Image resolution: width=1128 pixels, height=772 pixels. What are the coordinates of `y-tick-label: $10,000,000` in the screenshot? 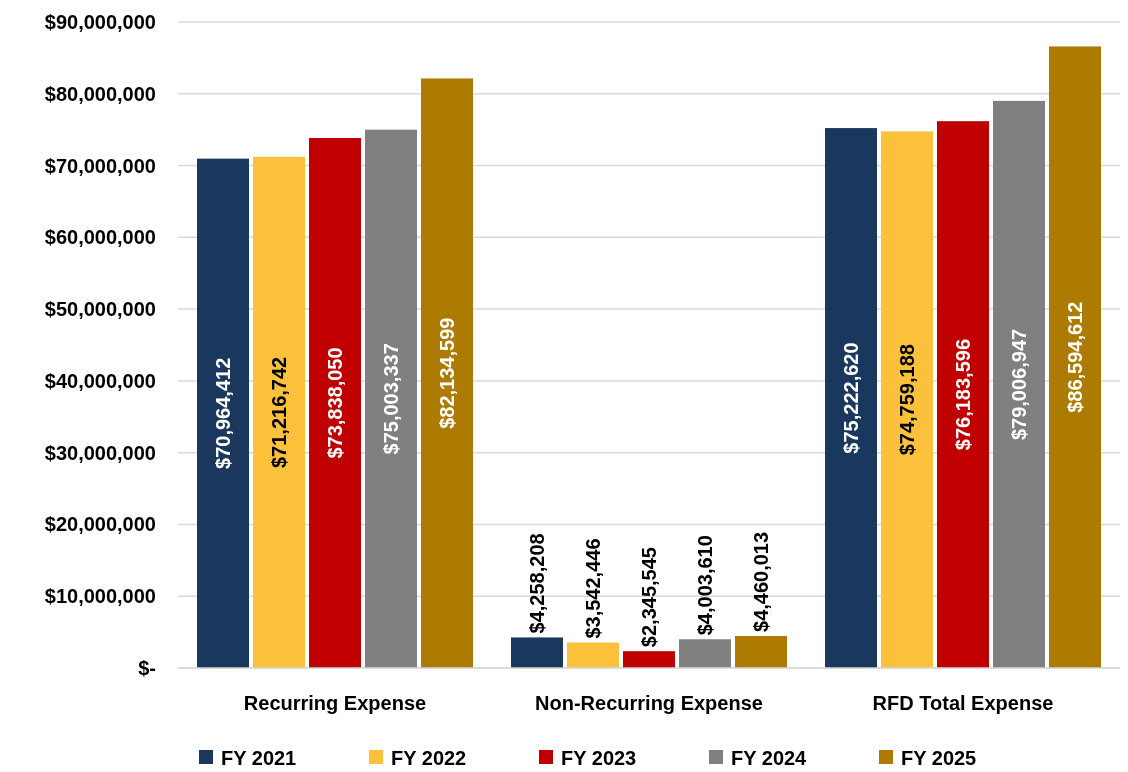 It's located at (100, 596).